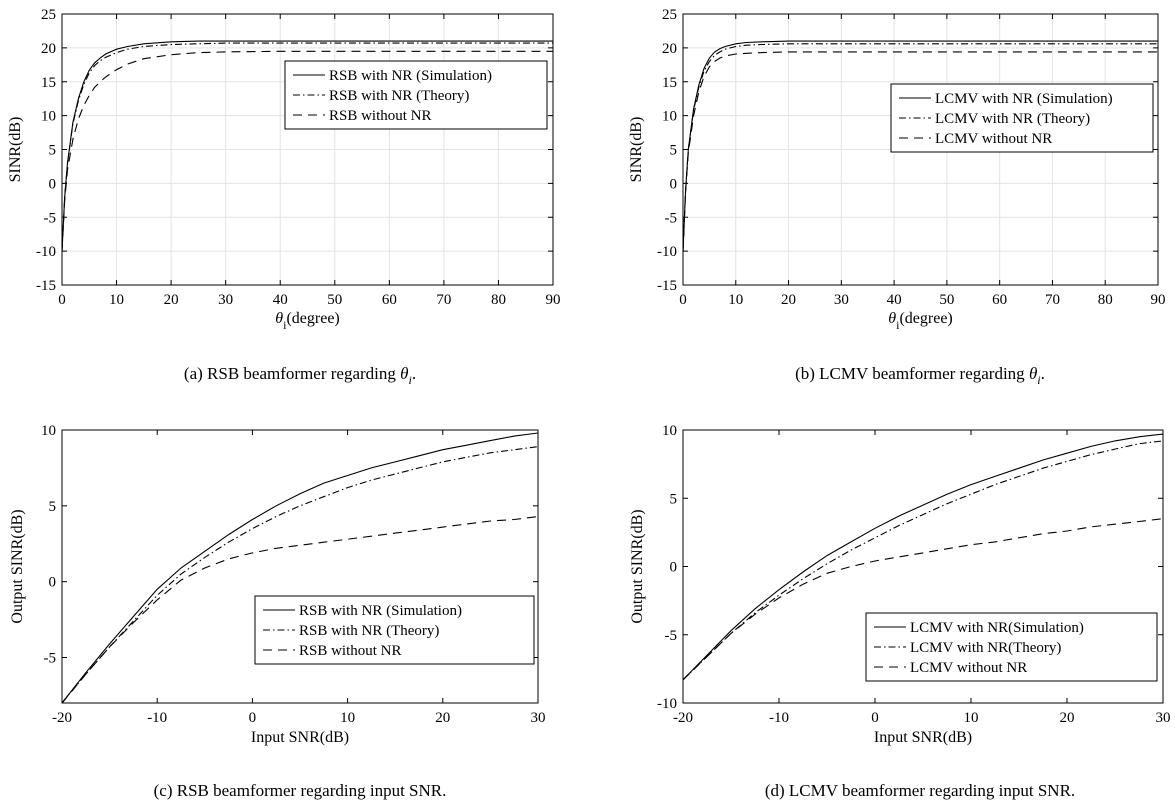  What do you see at coordinates (389, 300) in the screenshot?
I see `x-tick-label: 60` at bounding box center [389, 300].